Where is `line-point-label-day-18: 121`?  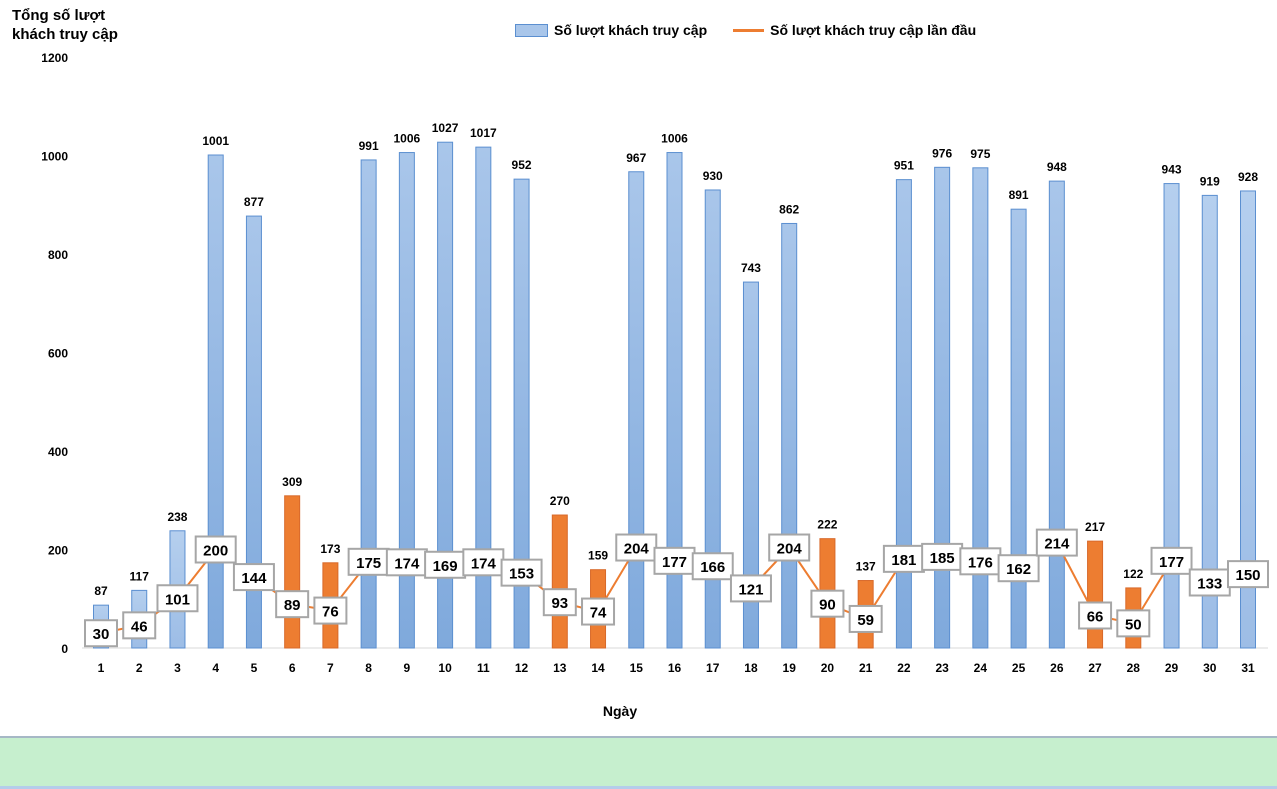 line-point-label-day-18: 121 is located at coordinates (750, 588).